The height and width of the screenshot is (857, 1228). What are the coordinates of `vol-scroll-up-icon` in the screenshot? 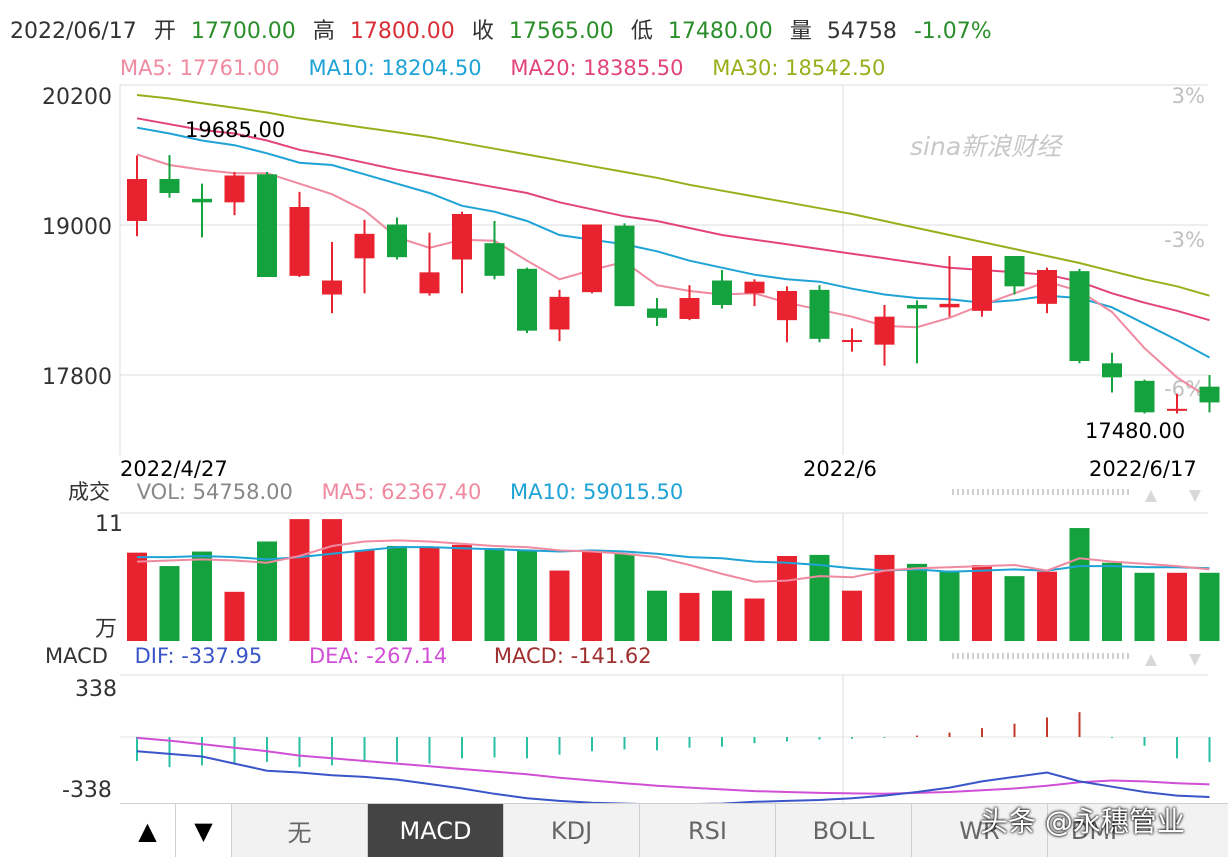 It's located at (1151, 496).